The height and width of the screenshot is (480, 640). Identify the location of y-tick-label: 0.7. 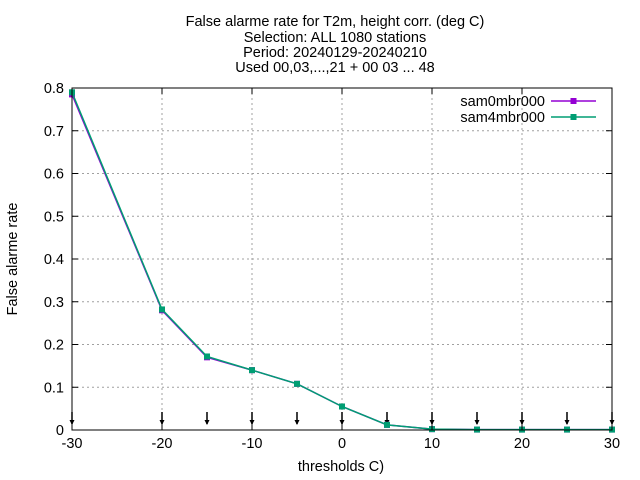
(54, 132).